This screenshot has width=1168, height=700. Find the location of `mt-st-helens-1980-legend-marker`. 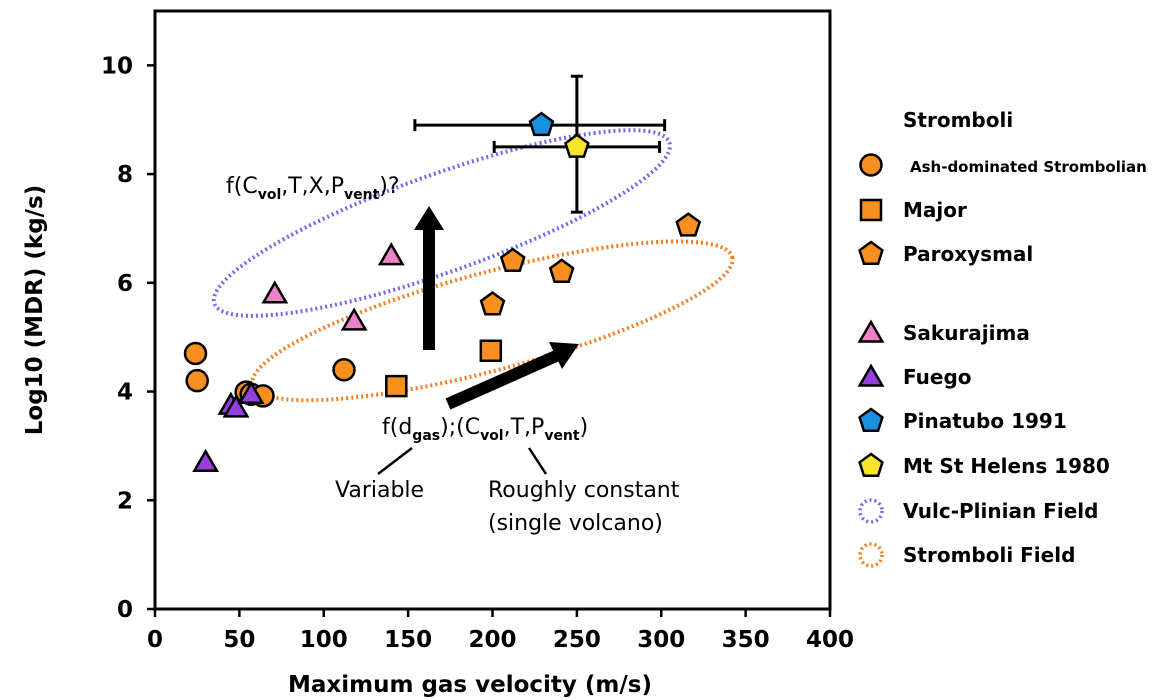

mt-st-helens-1980-legend-marker is located at coordinates (871, 464).